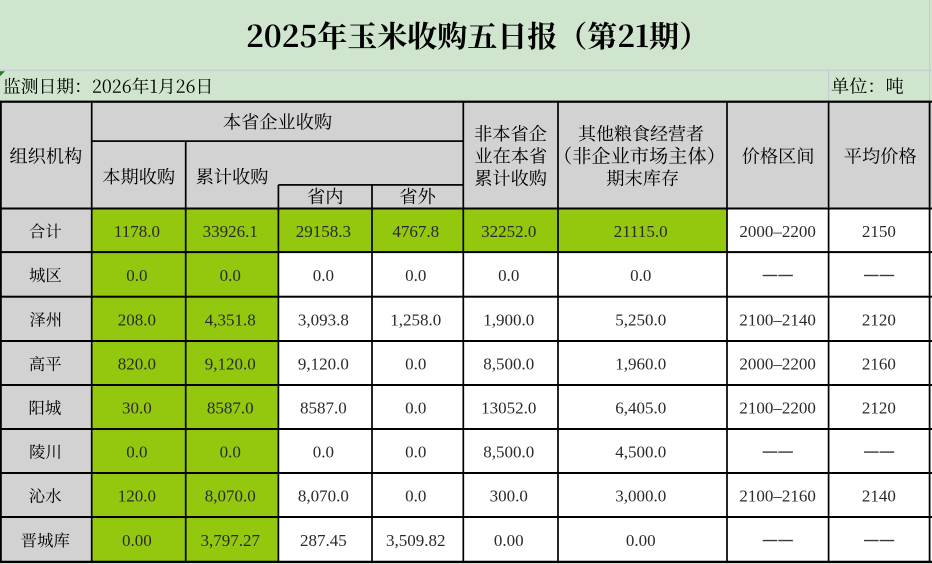  What do you see at coordinates (640, 408) in the screenshot?
I see `svg-text: 6,405.0` at bounding box center [640, 408].